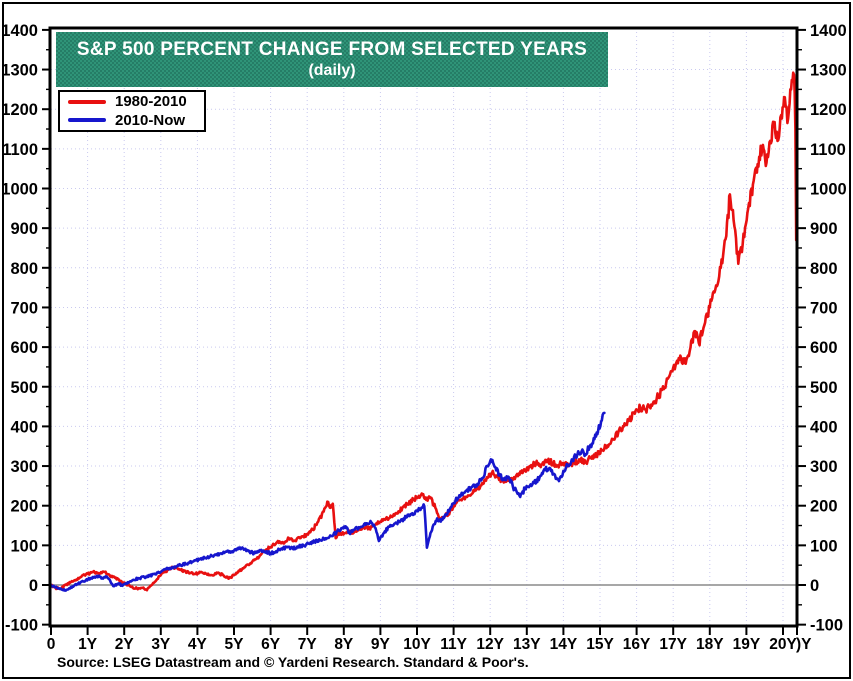  I want to click on chart-subtitle: (daily), so click(332, 70).